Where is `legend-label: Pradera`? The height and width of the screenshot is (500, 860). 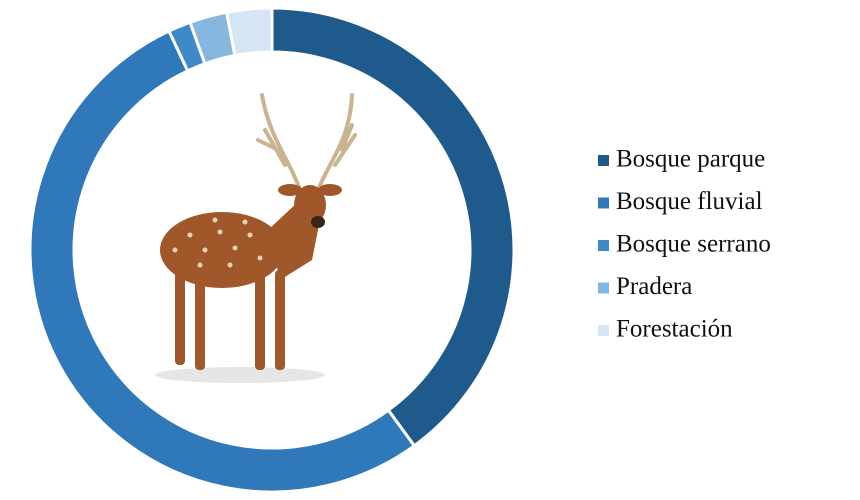
legend-label: Pradera is located at coordinates (654, 286).